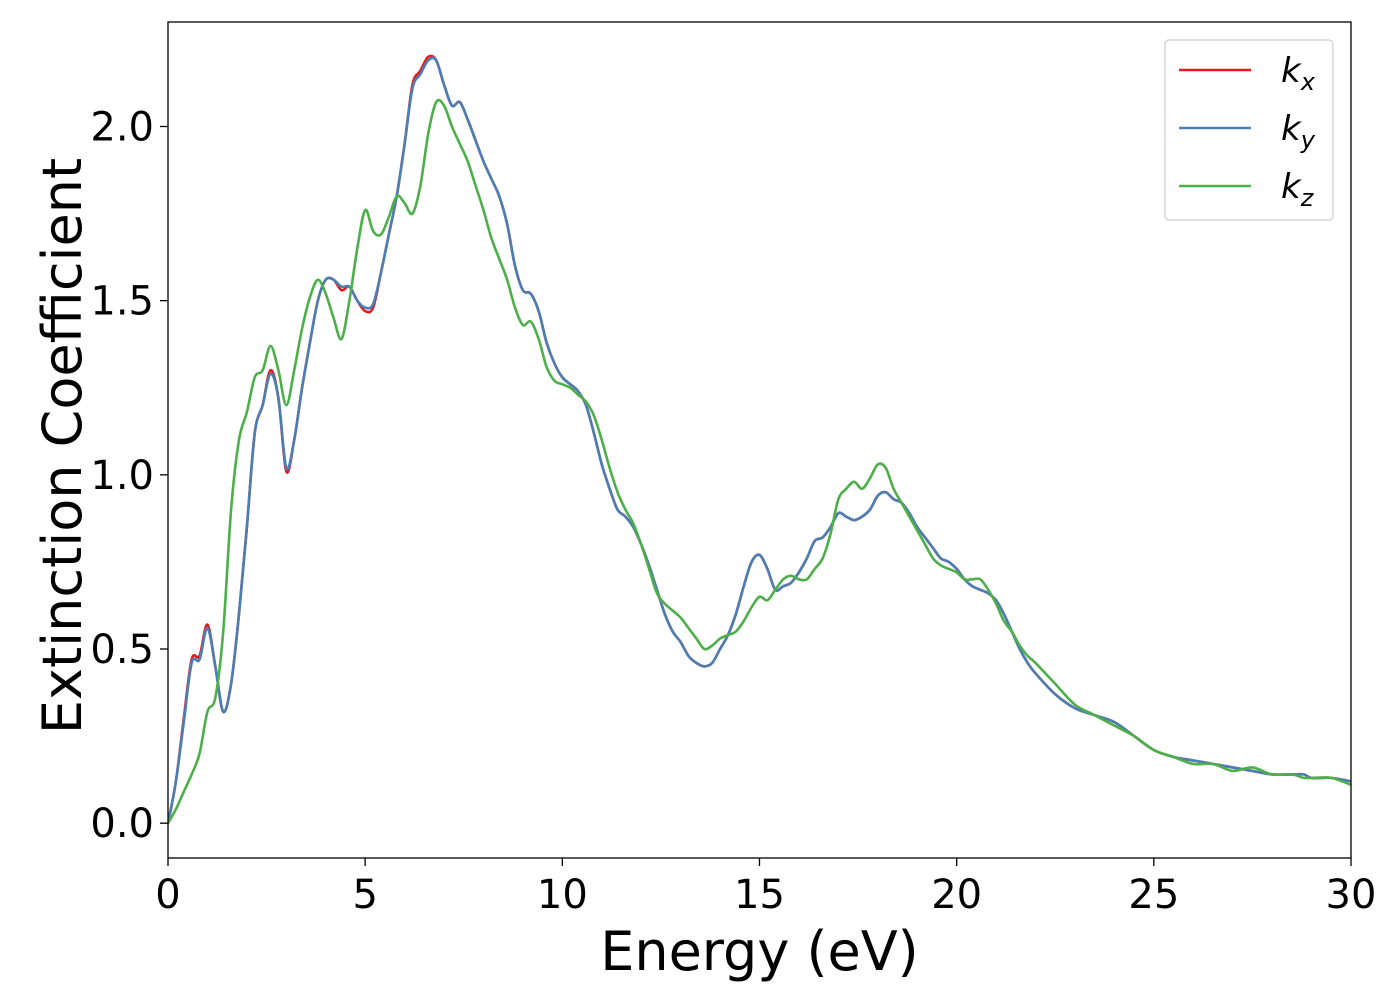 This screenshot has height=1000, width=1400. Describe the element at coordinates (759, 895) in the screenshot. I see `x-tick-label: 15` at that location.